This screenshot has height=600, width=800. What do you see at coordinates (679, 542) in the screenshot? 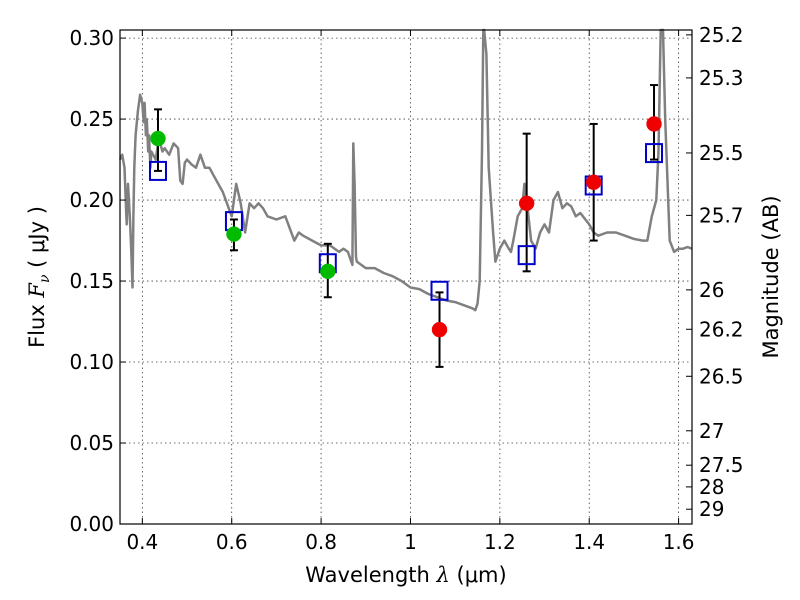
I see `x-tick-label: 1.6` at bounding box center [679, 542].